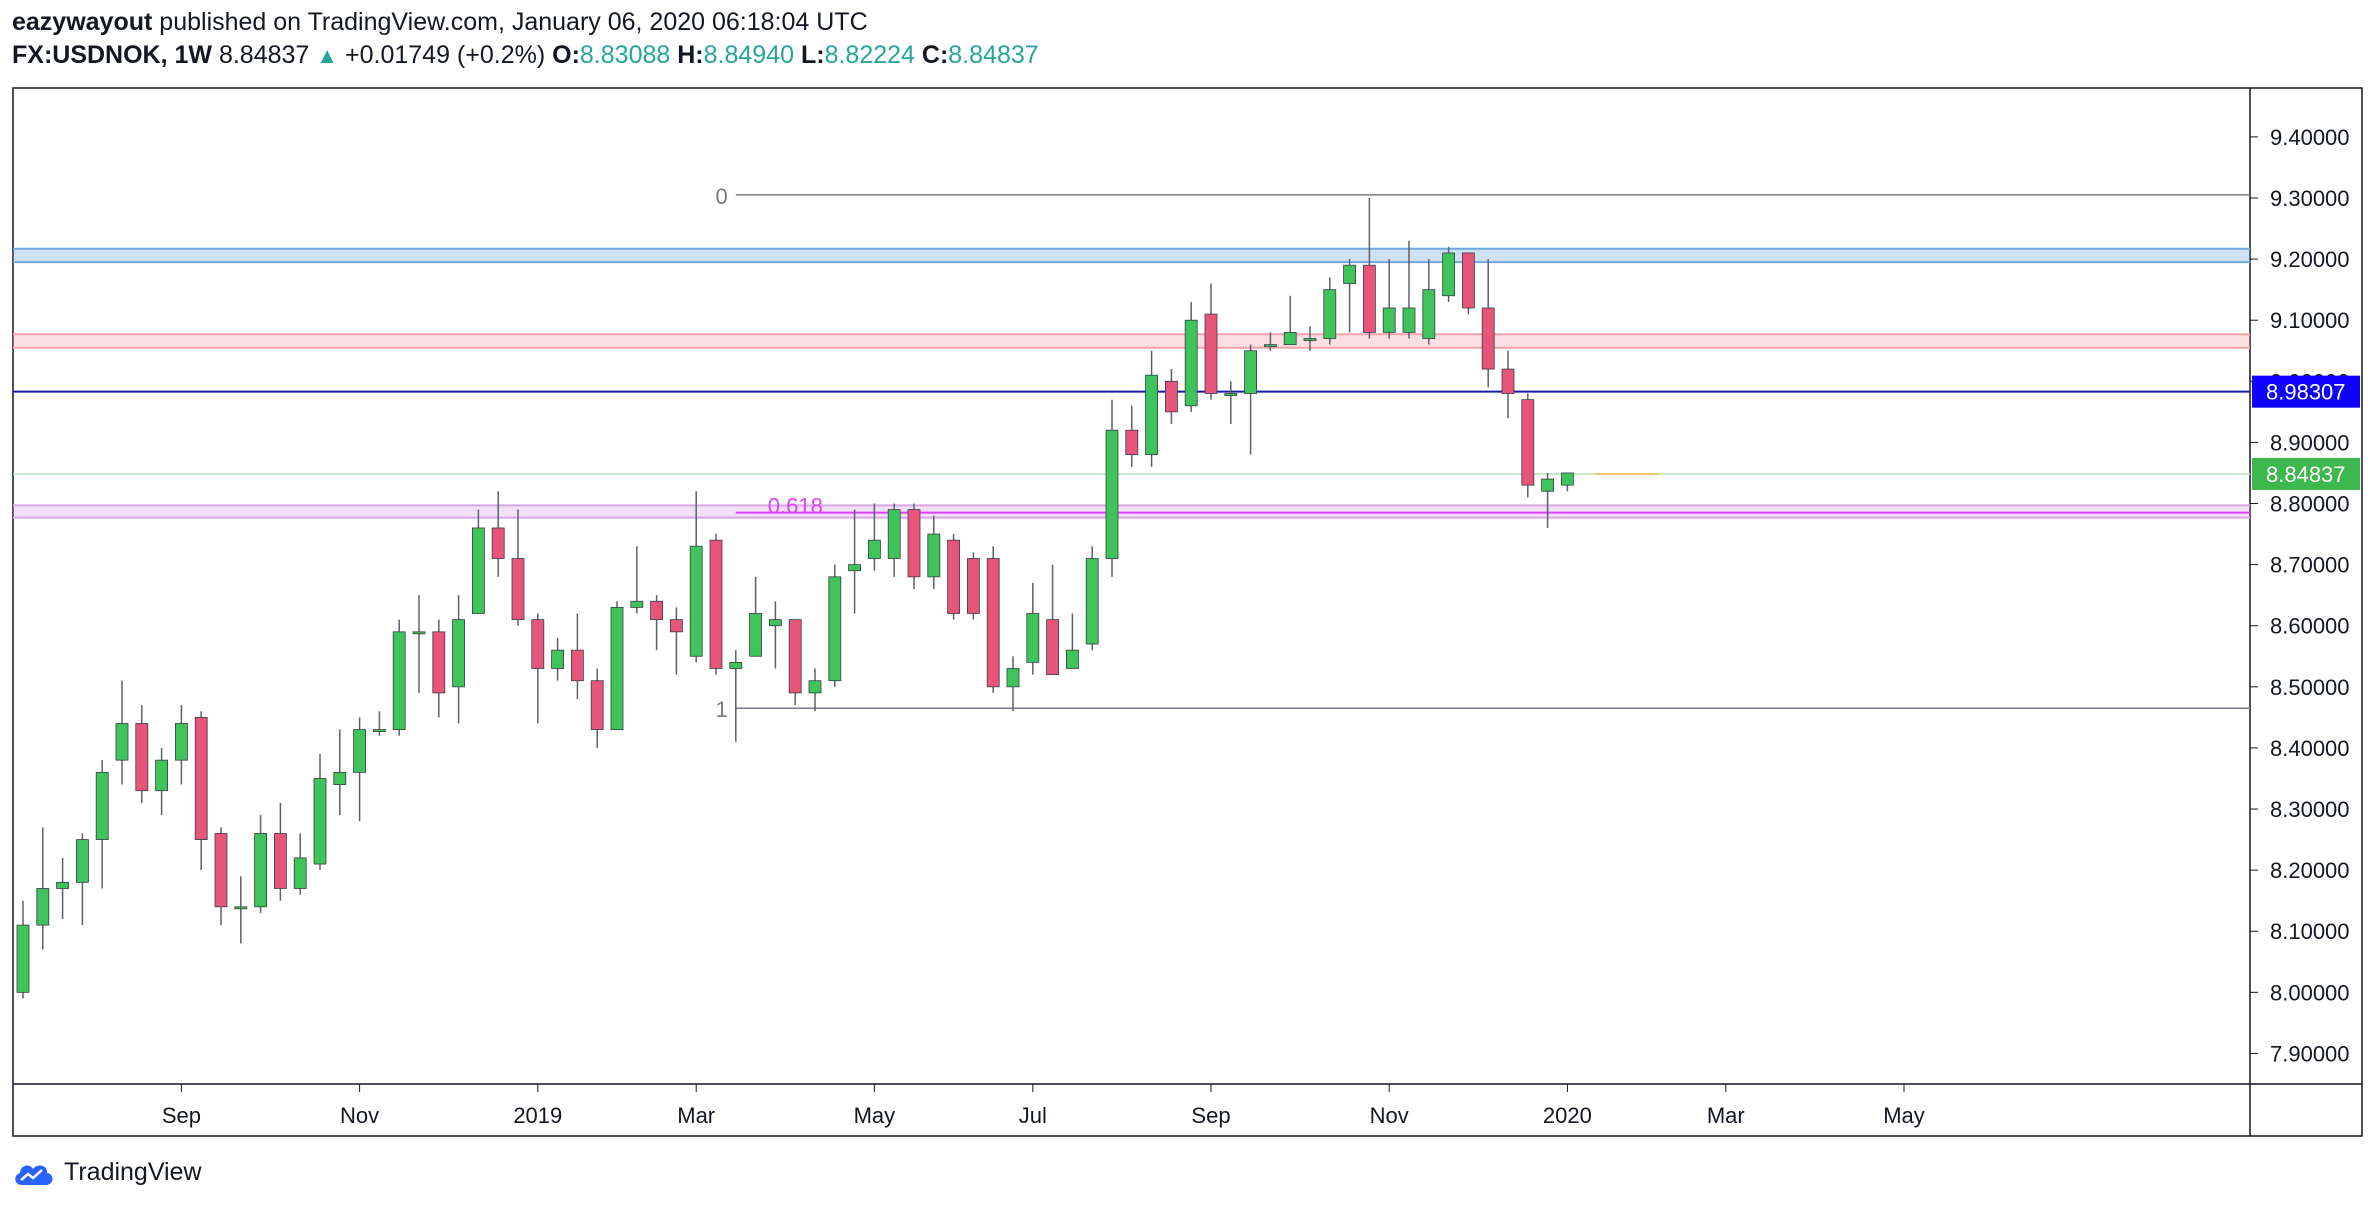 This screenshot has width=2376, height=1212. What do you see at coordinates (181, 1115) in the screenshot?
I see `x-tick-label: Sep` at bounding box center [181, 1115].